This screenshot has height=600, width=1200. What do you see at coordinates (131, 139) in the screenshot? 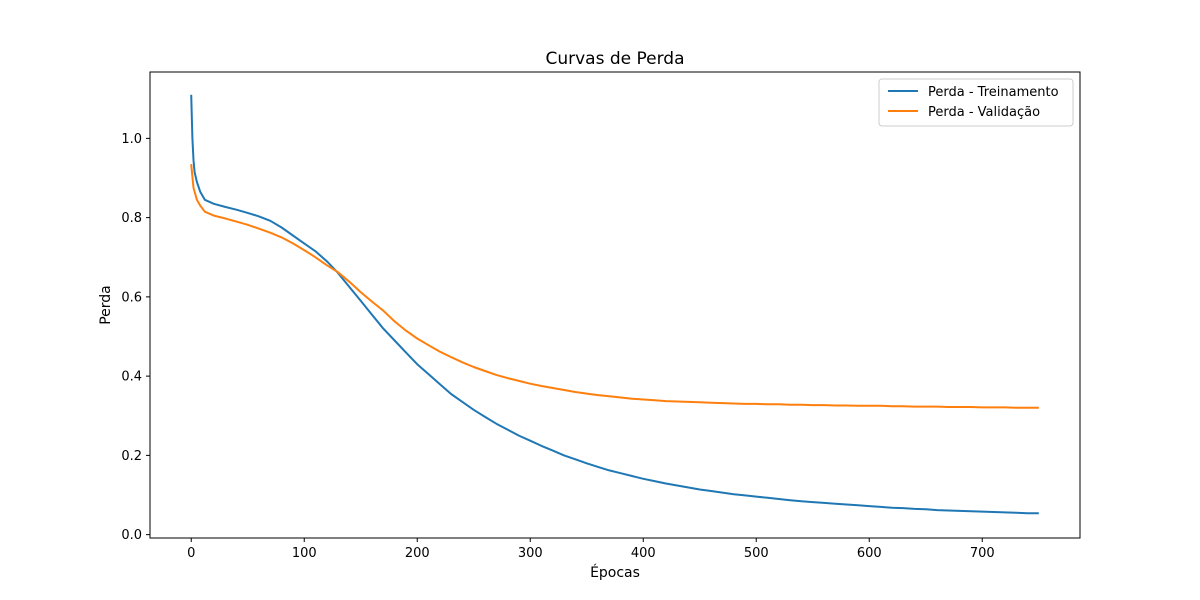
I see `y-tick-label: 1.0` at bounding box center [131, 139].